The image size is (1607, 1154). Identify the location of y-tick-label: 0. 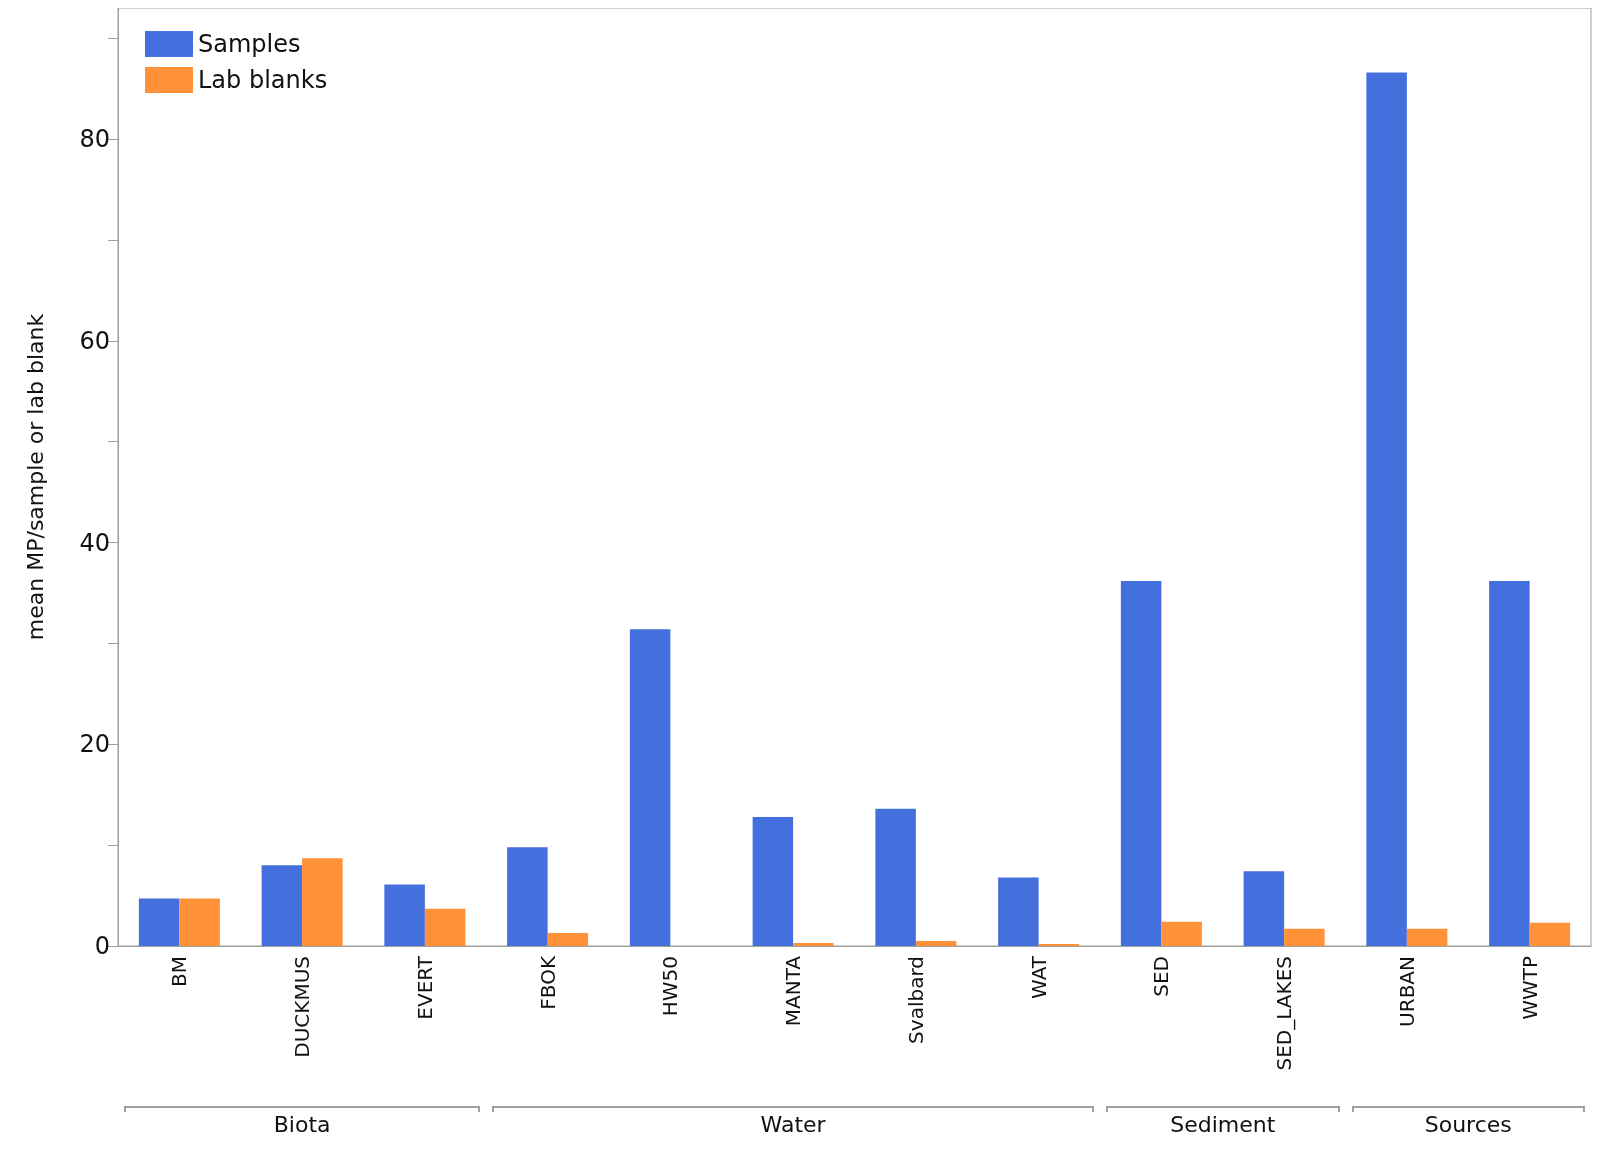
(102, 946).